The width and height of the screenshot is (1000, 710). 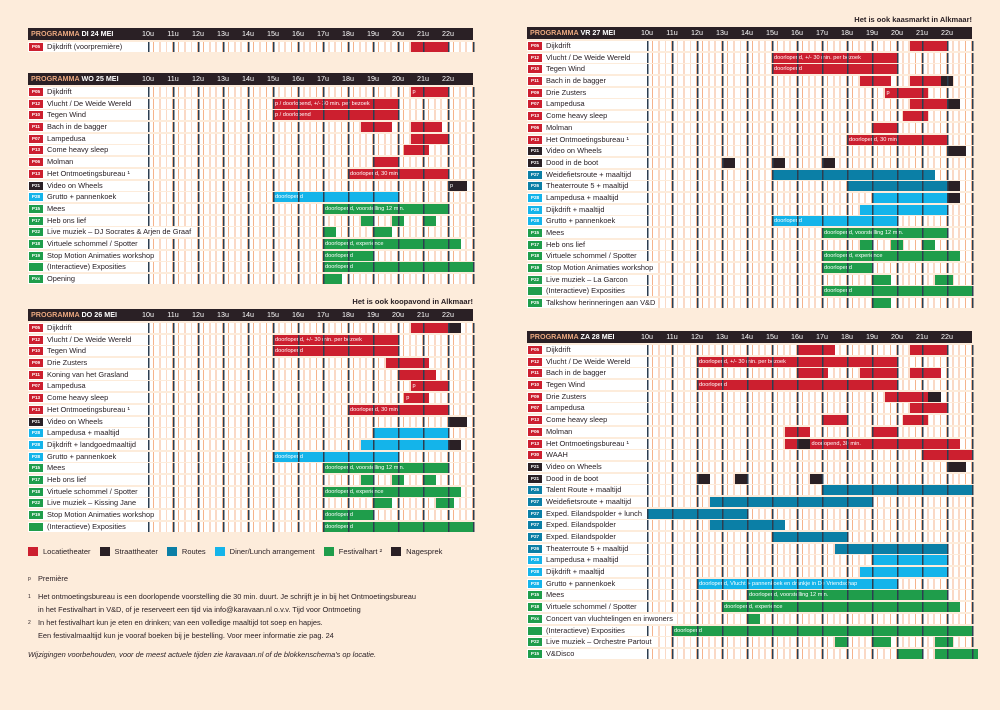 What do you see at coordinates (310, 115) in the screenshot?
I see `time-grid: p / doorlopend` at bounding box center [310, 115].